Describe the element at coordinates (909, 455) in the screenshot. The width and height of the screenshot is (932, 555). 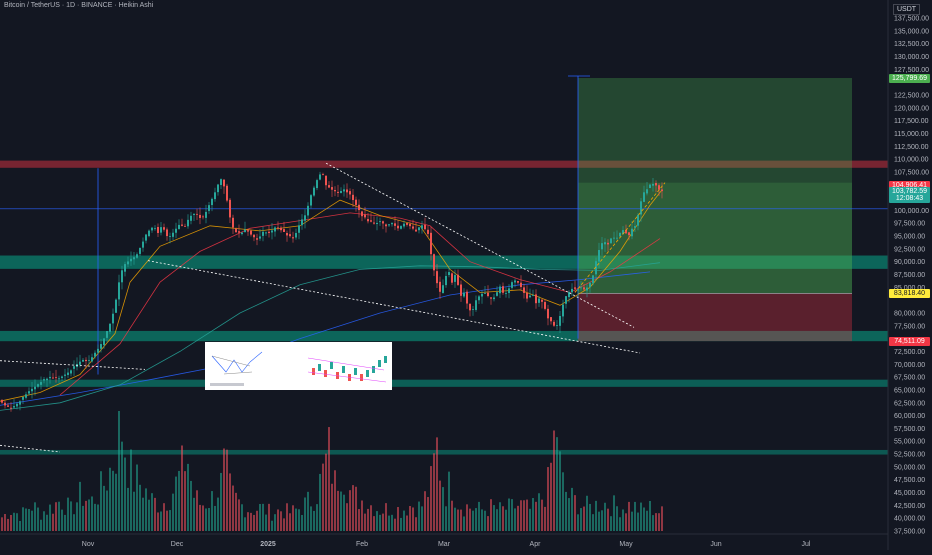
I see `price-tick-label: 52,500.00` at that location.